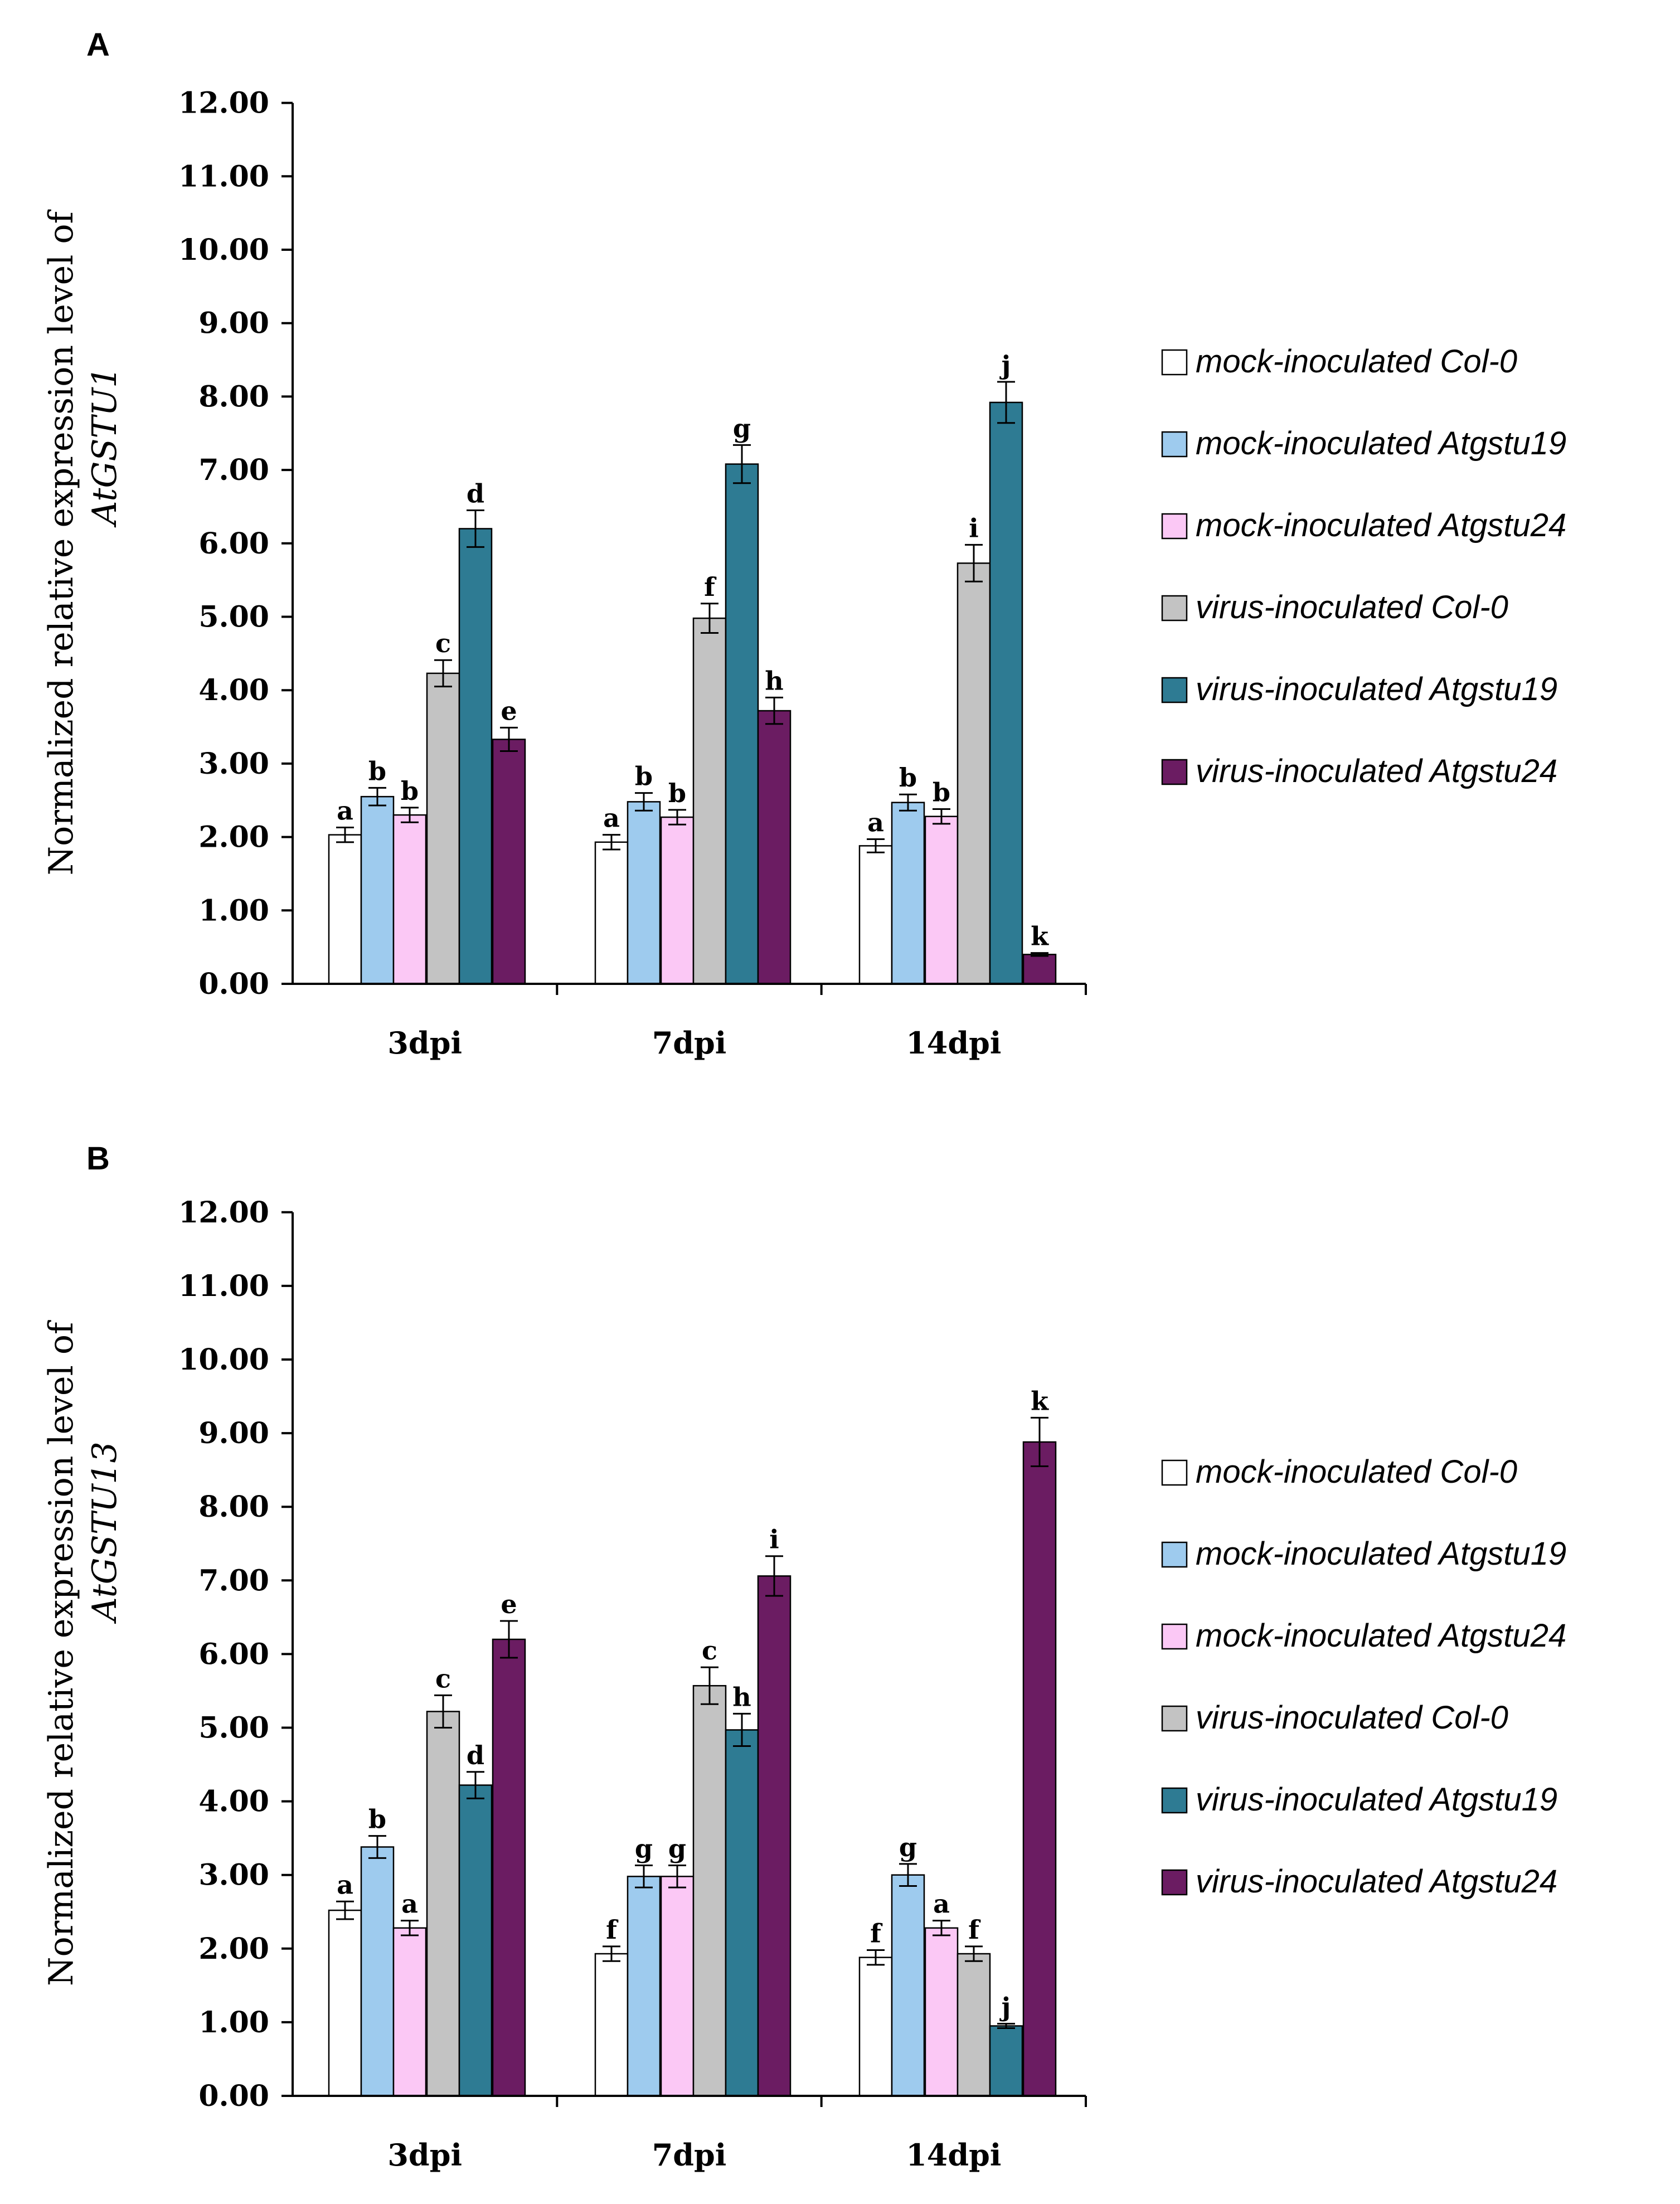 Image resolution: width=1680 pixels, height=2204 pixels. I want to click on y-tick-label: 8.00, so click(233, 1507).